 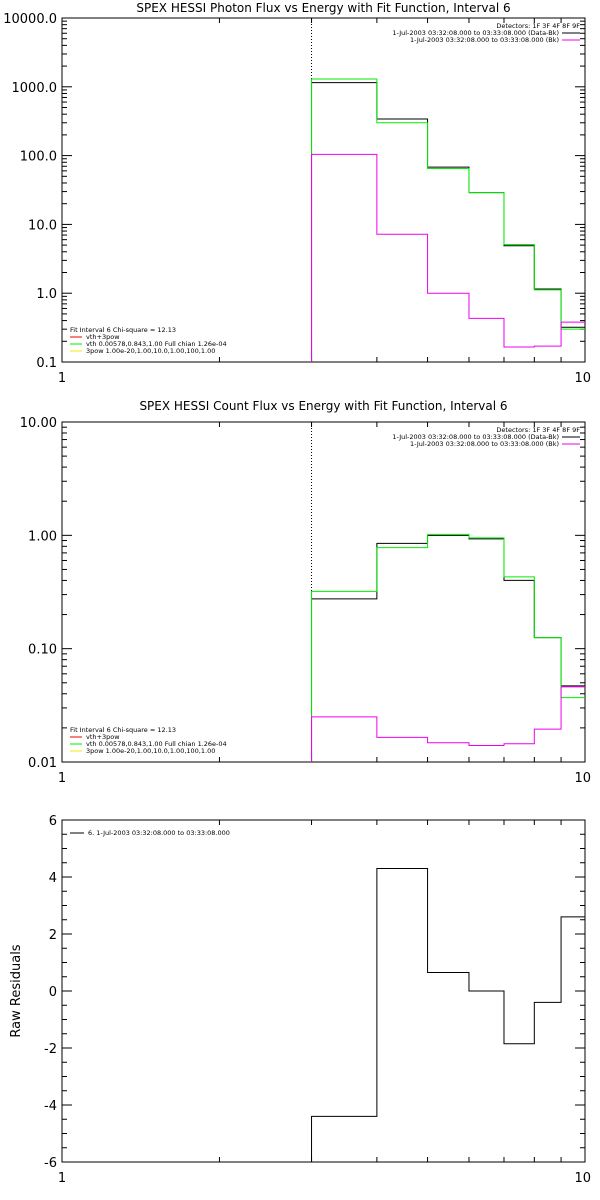 I want to click on y-tick-label: 0.10, so click(x=42, y=650).